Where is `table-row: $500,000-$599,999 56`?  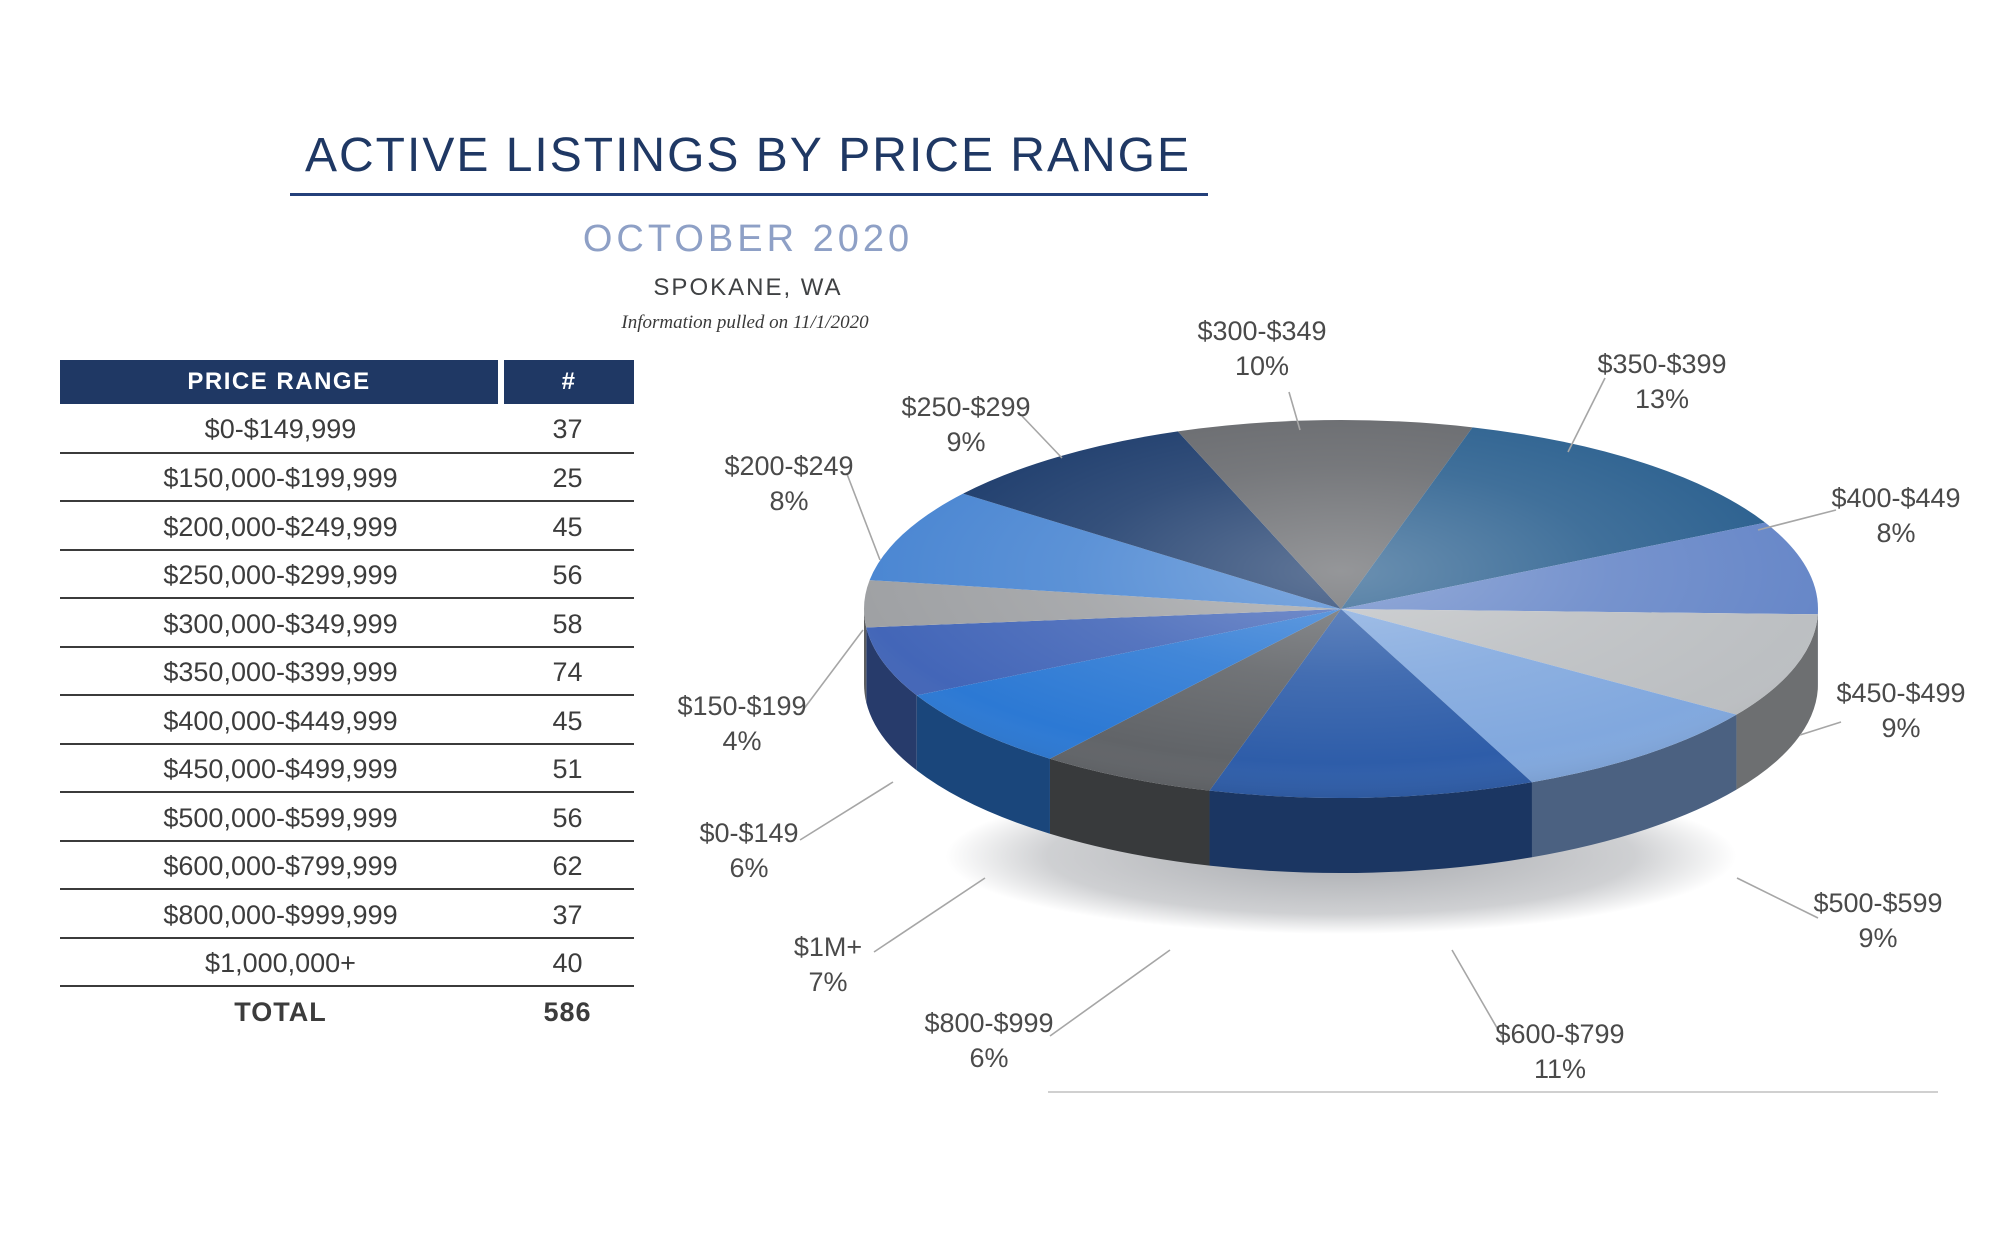
table-row: $500,000-$599,999 56 is located at coordinates (347, 817).